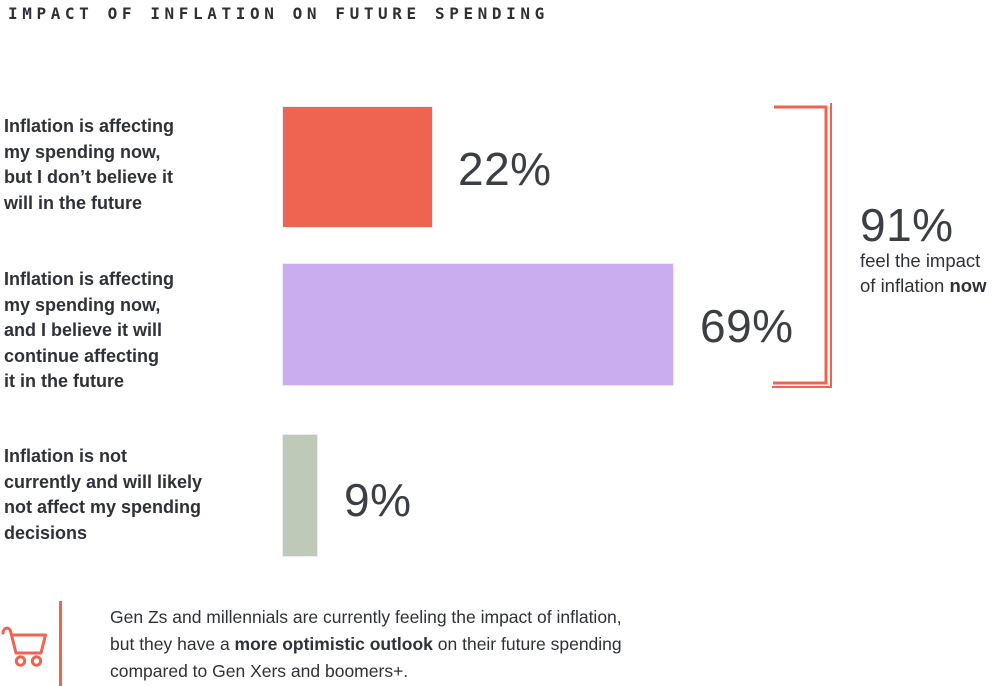 The width and height of the screenshot is (1000, 686). I want to click on bar-value-9: 9%, so click(378, 500).